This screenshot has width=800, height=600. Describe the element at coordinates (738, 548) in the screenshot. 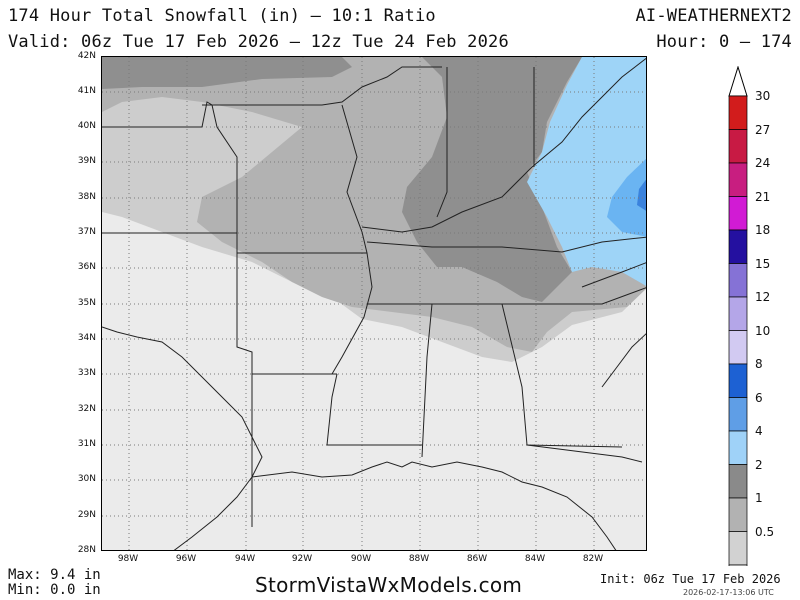

I see `colorbar-swatch-0.5` at that location.